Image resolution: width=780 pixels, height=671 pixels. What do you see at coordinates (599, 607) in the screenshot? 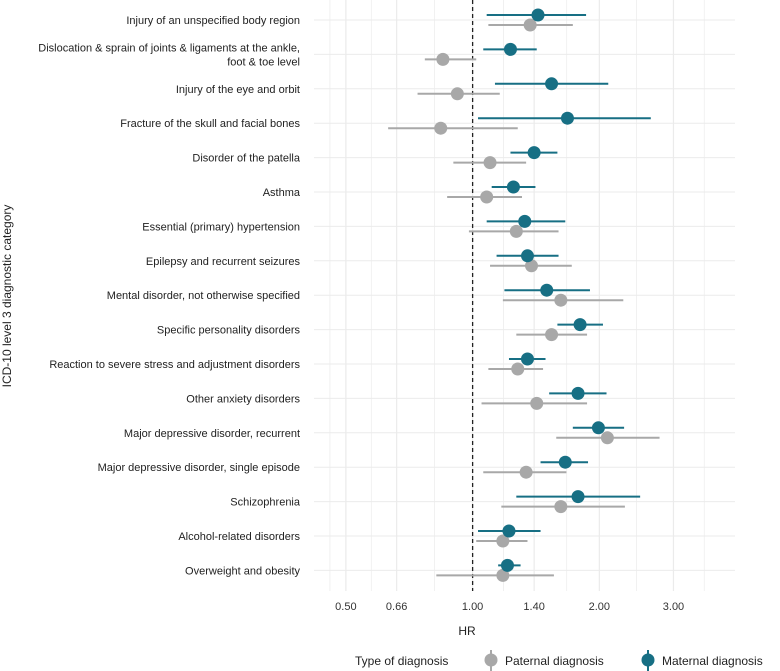
I see `x-tick-label: 2.00` at bounding box center [599, 607].